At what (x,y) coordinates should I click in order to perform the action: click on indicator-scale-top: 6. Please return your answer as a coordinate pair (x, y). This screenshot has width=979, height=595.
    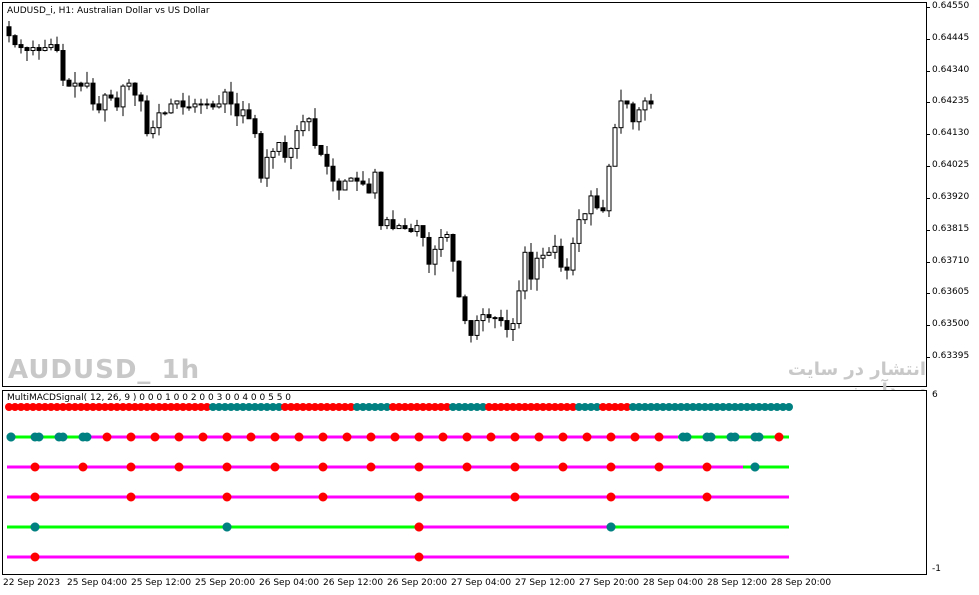
    Looking at the image, I should click on (935, 395).